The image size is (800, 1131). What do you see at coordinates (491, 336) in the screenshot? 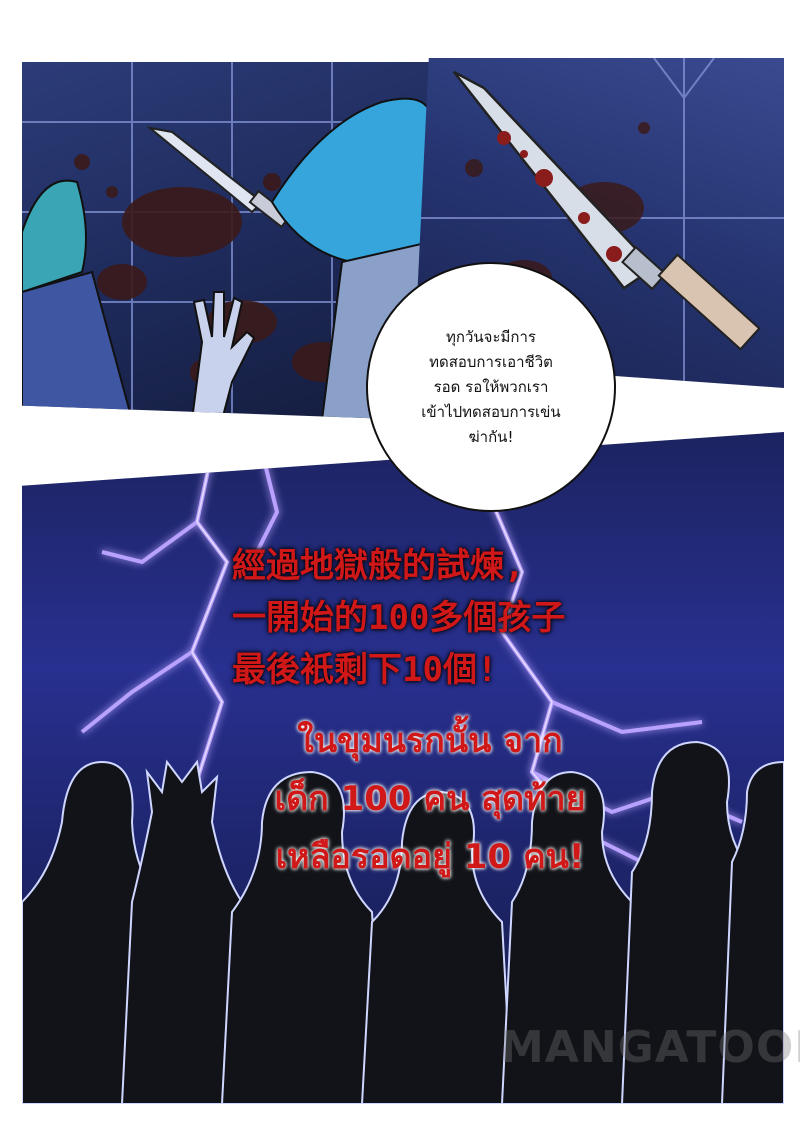
I see `speech-line: ทุกวันจะมีการ` at bounding box center [491, 336].